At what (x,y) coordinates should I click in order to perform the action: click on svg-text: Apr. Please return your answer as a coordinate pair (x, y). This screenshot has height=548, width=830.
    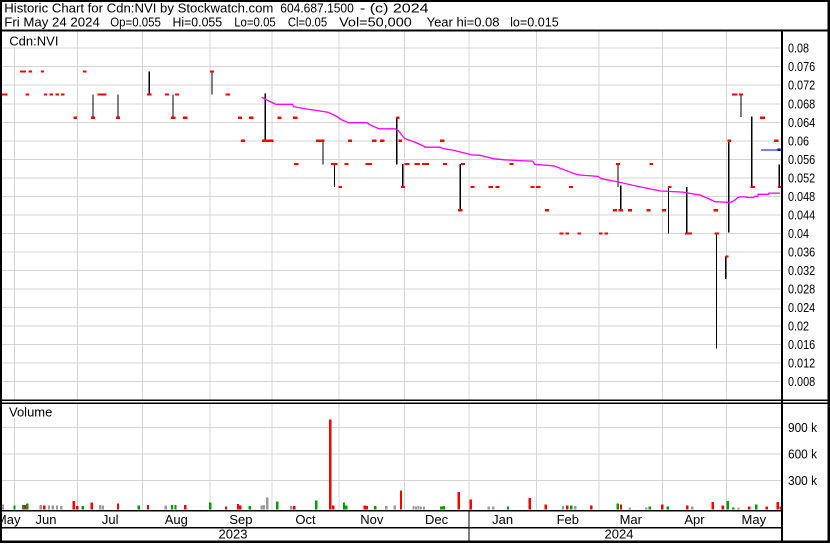
    Looking at the image, I should click on (694, 519).